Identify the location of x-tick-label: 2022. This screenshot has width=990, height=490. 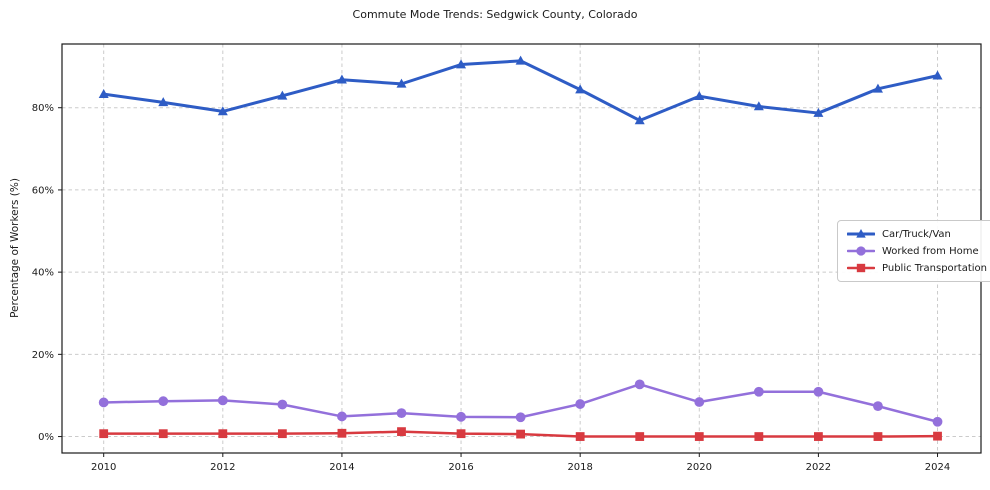
(818, 467).